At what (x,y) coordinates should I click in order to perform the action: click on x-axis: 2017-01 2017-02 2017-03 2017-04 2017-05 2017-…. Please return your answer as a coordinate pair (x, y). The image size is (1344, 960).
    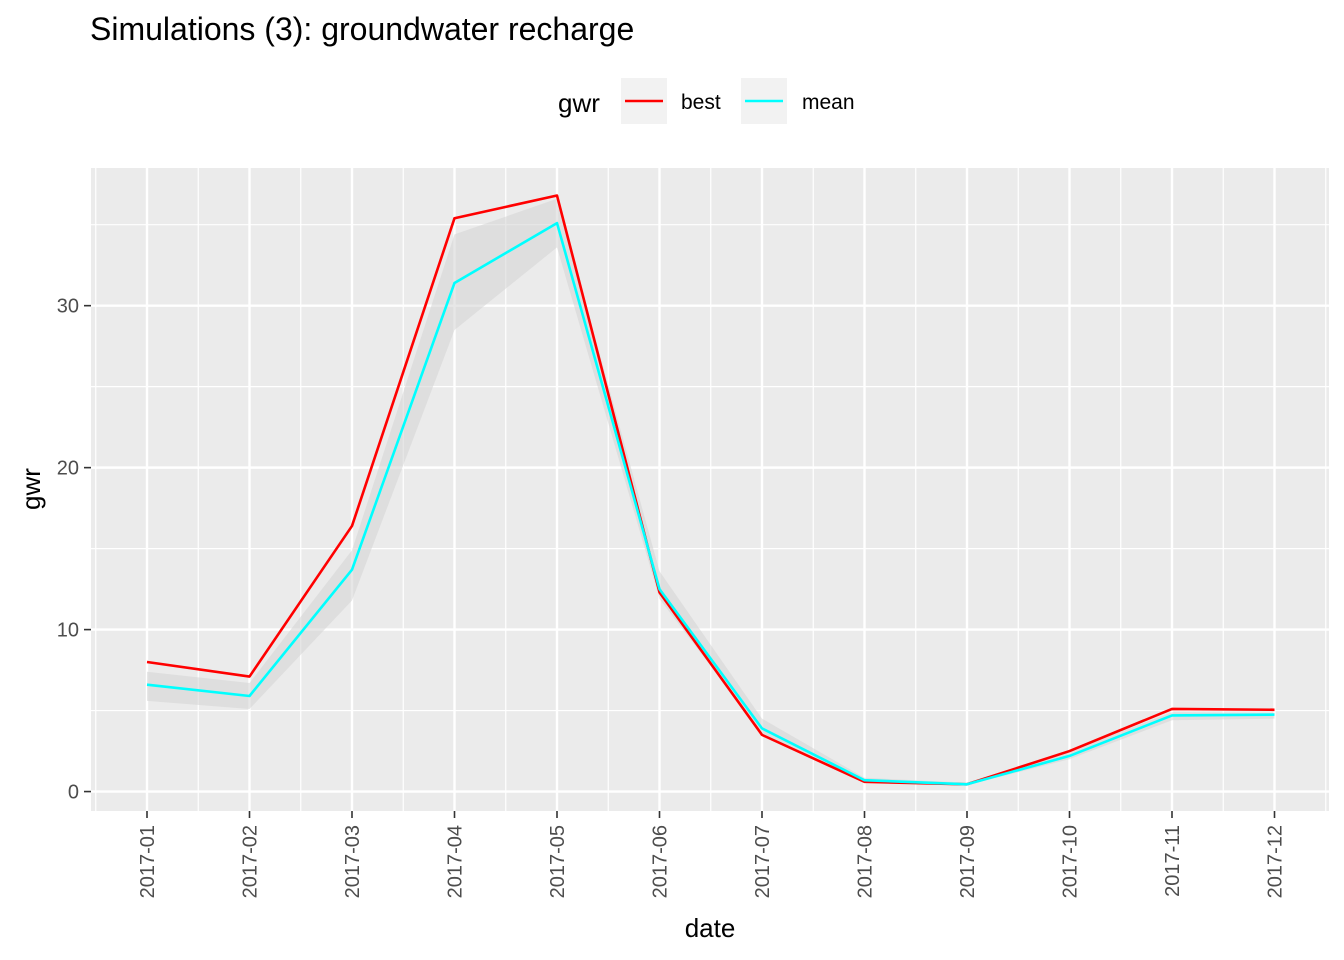
    Looking at the image, I should click on (712, 854).